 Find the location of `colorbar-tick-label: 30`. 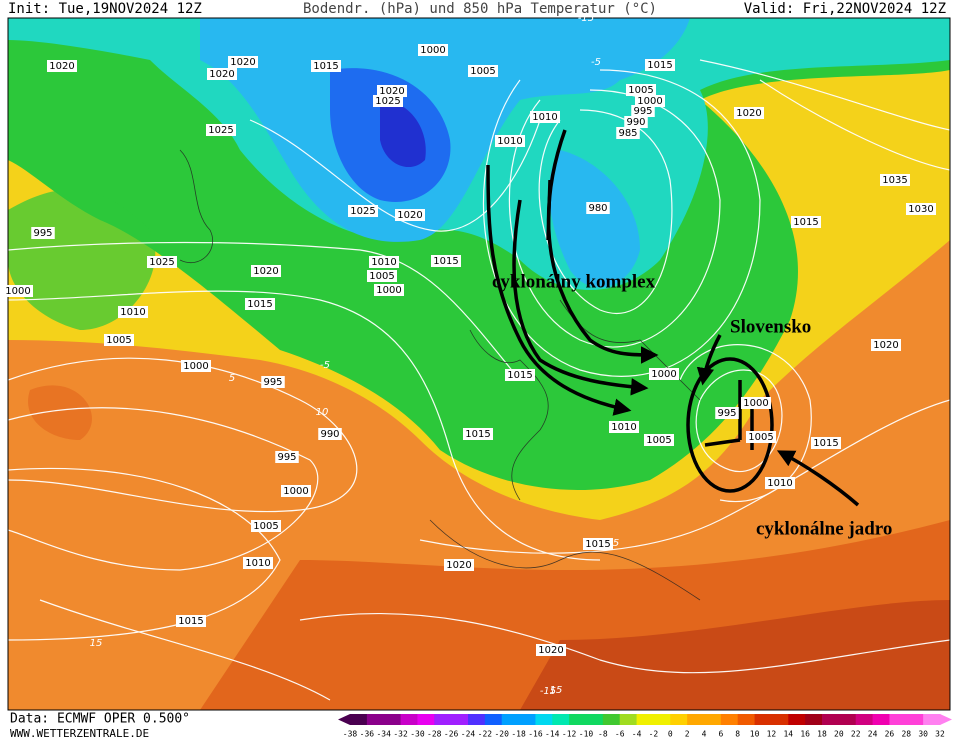

colorbar-tick-label: 30 is located at coordinates (923, 734).